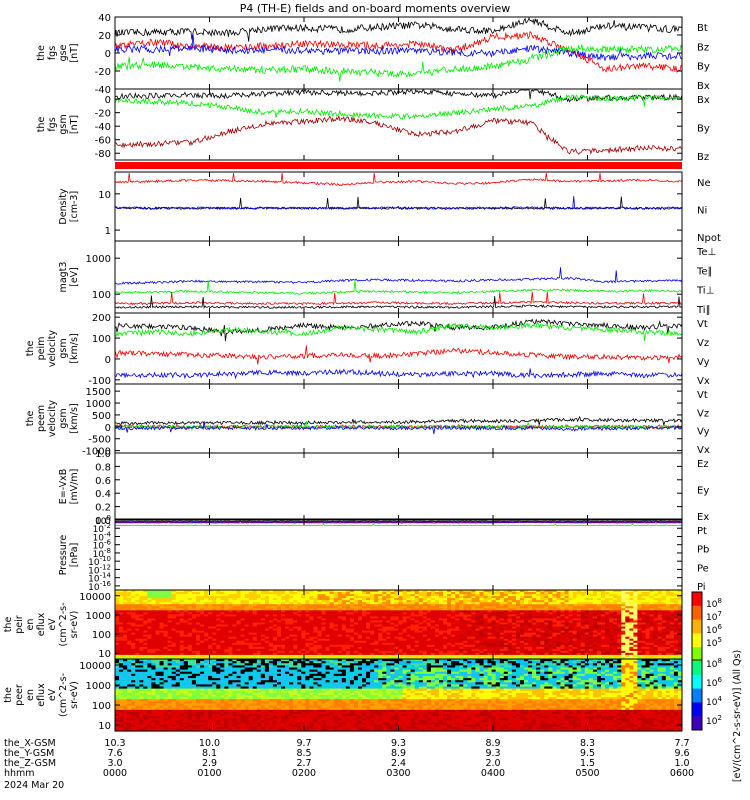 The width and height of the screenshot is (750, 800). What do you see at coordinates (99, 561) in the screenshot?
I see `ytick-pressure-5: 10-10` at bounding box center [99, 561].